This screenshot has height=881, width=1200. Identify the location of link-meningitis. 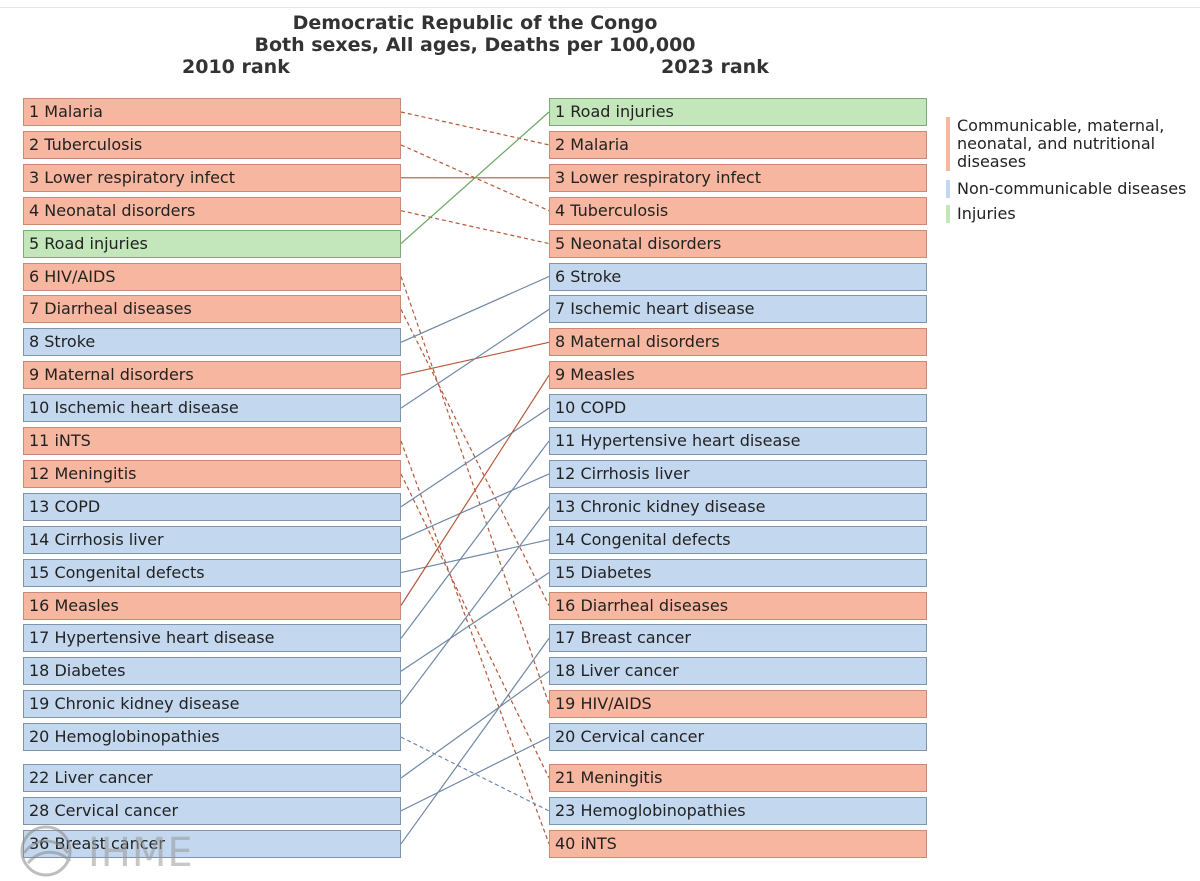
(475, 626).